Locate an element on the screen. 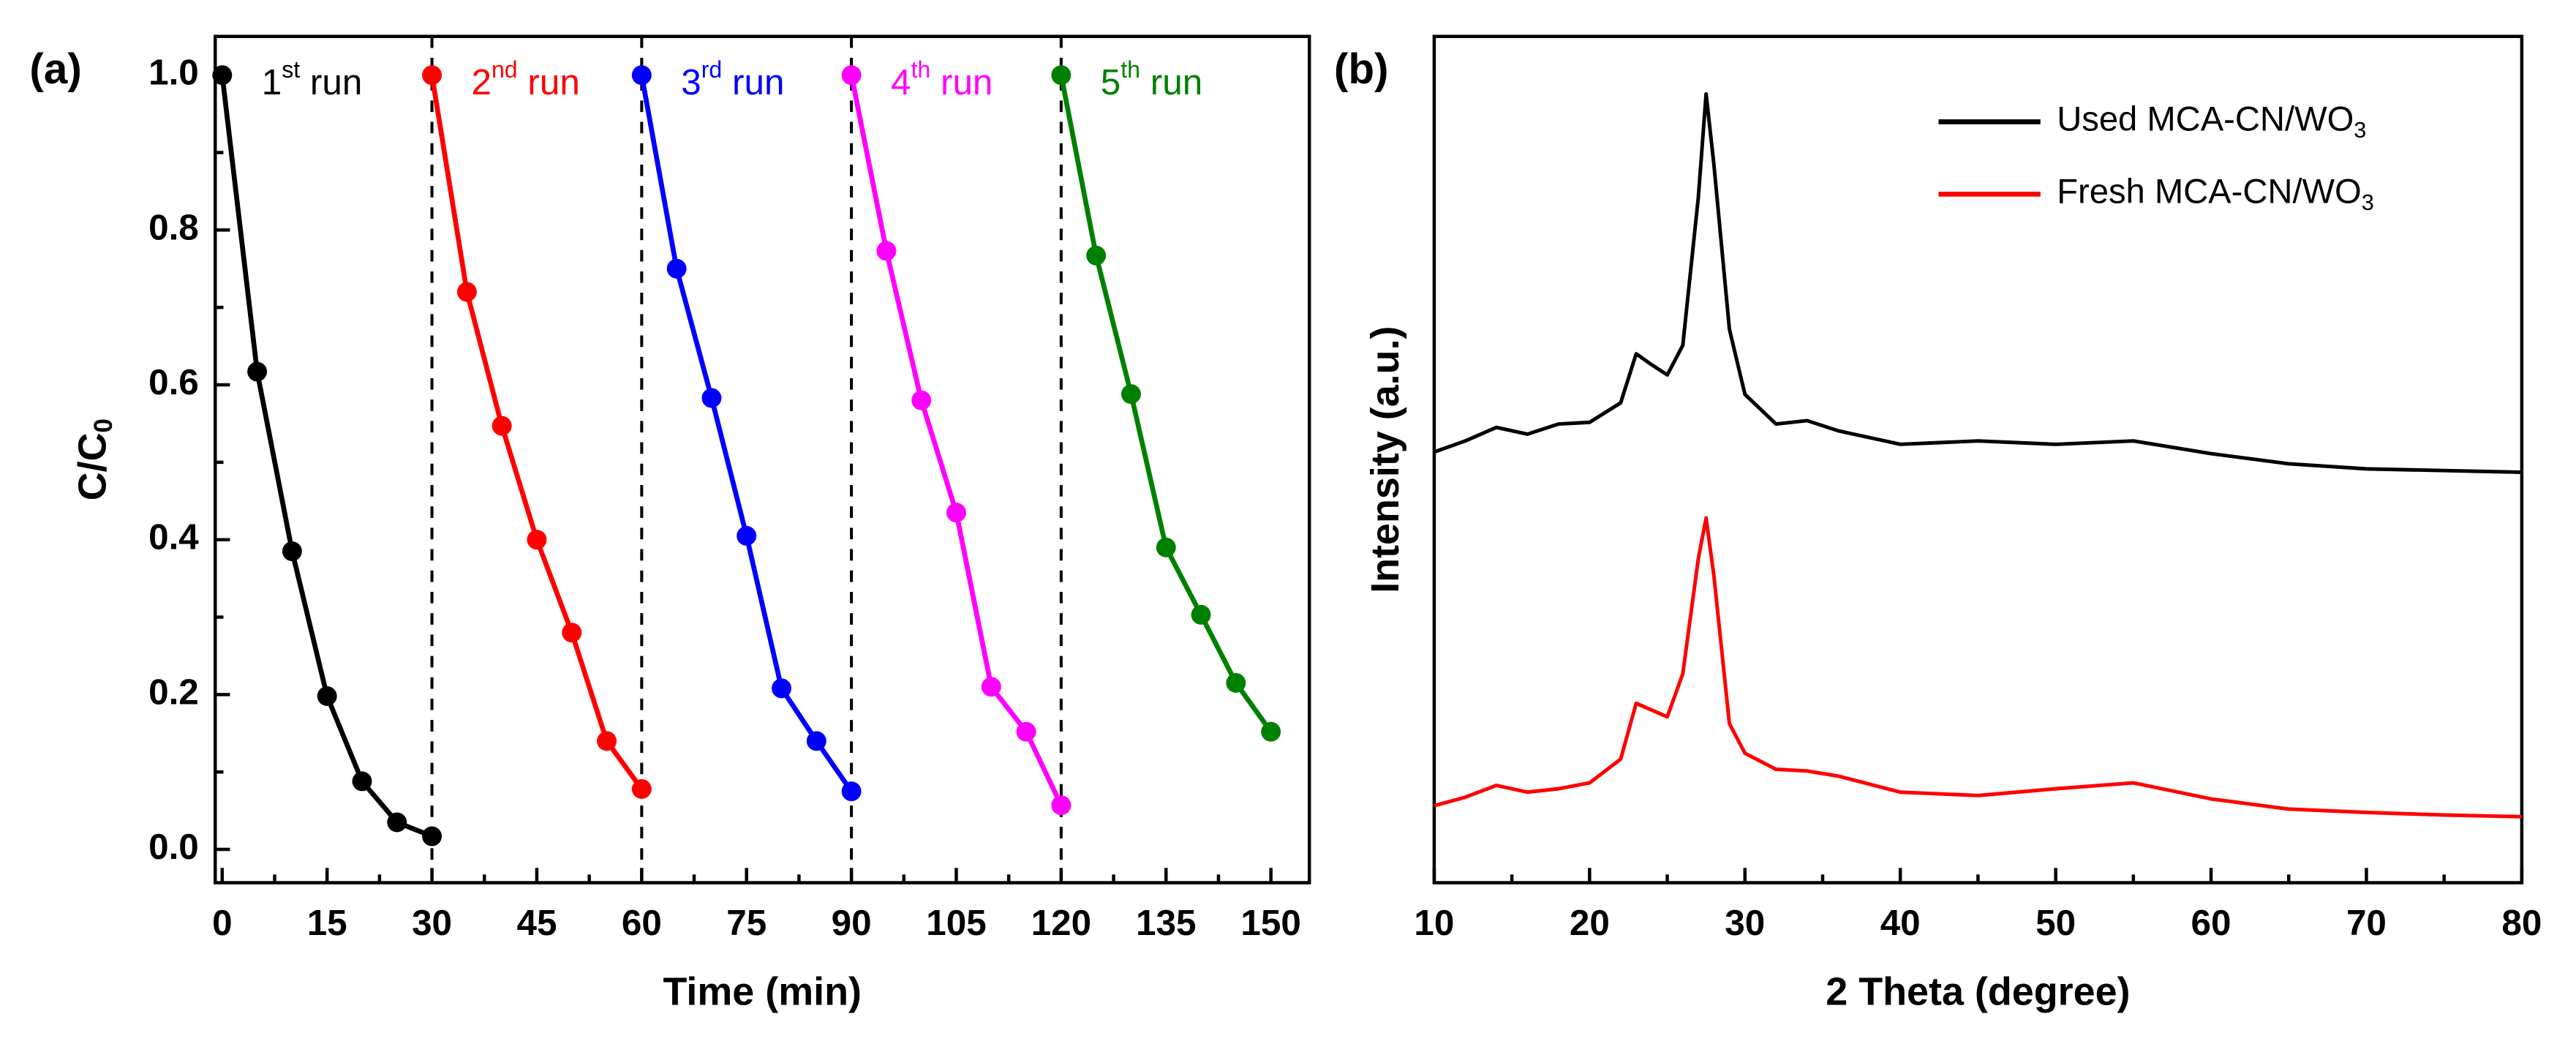 This screenshot has width=2576, height=1044. x-axis-title: 2 Theta (degree) is located at coordinates (1978, 992).